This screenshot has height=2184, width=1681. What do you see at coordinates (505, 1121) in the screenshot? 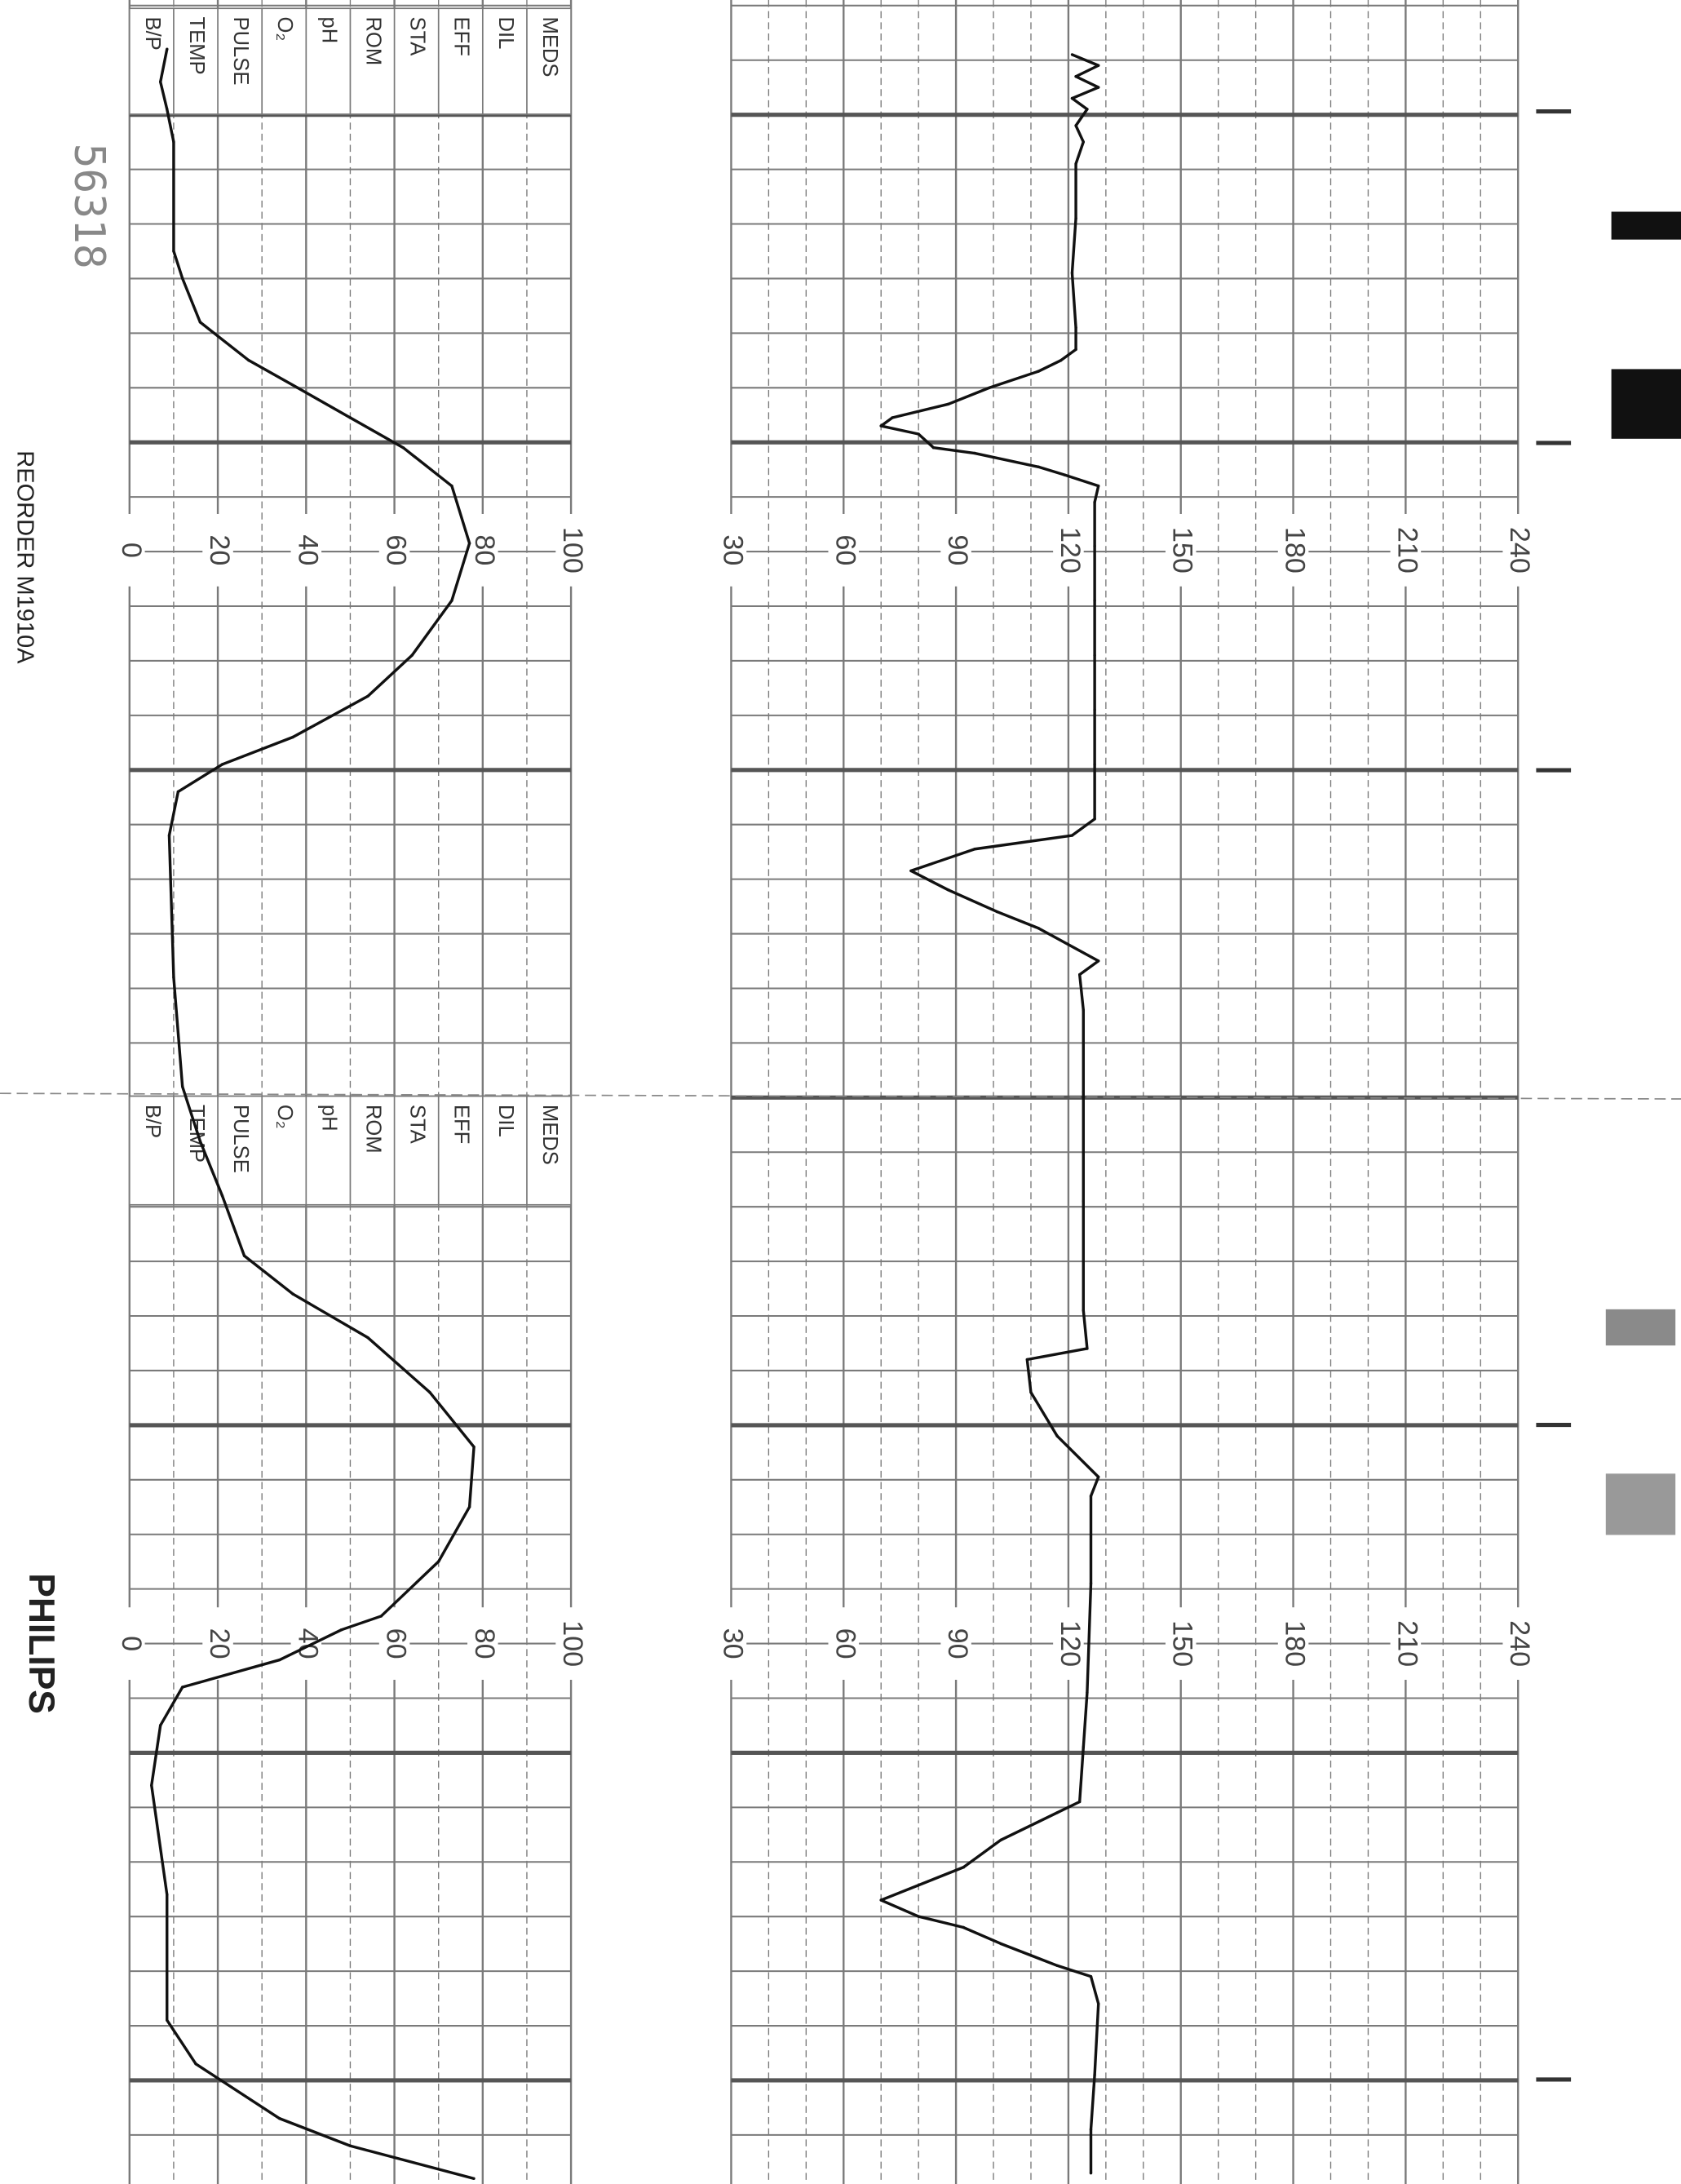
I see `annotation-label: DIL` at bounding box center [505, 1121].